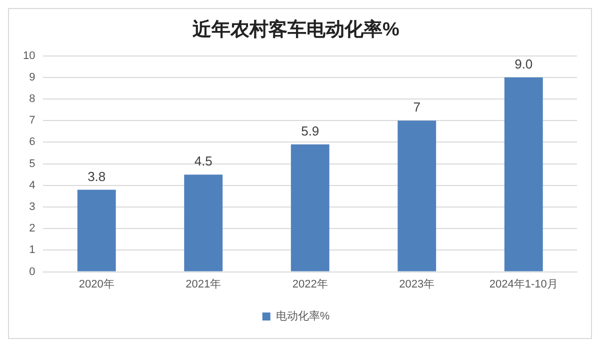 The height and width of the screenshot is (347, 600). What do you see at coordinates (310, 284) in the screenshot?
I see `x-tick-label: 2022年` at bounding box center [310, 284].